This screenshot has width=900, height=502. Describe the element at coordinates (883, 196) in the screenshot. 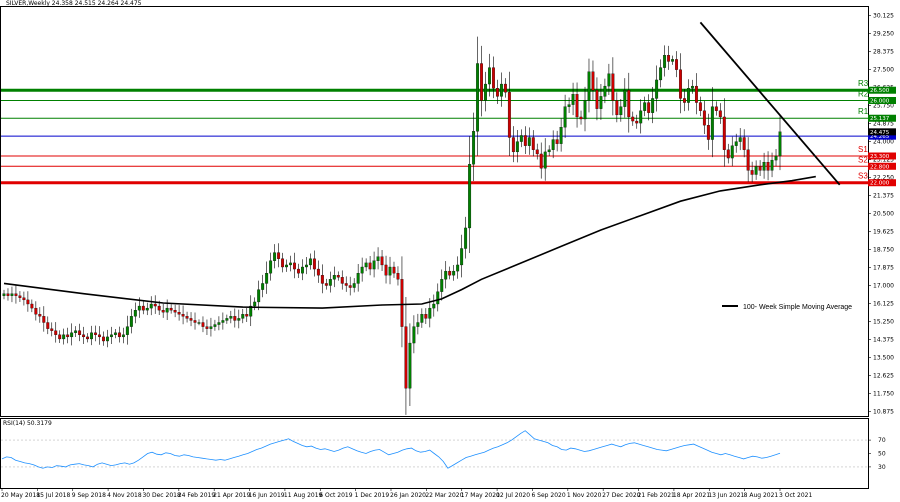

I see `y-tick-label: 21.375` at that location.